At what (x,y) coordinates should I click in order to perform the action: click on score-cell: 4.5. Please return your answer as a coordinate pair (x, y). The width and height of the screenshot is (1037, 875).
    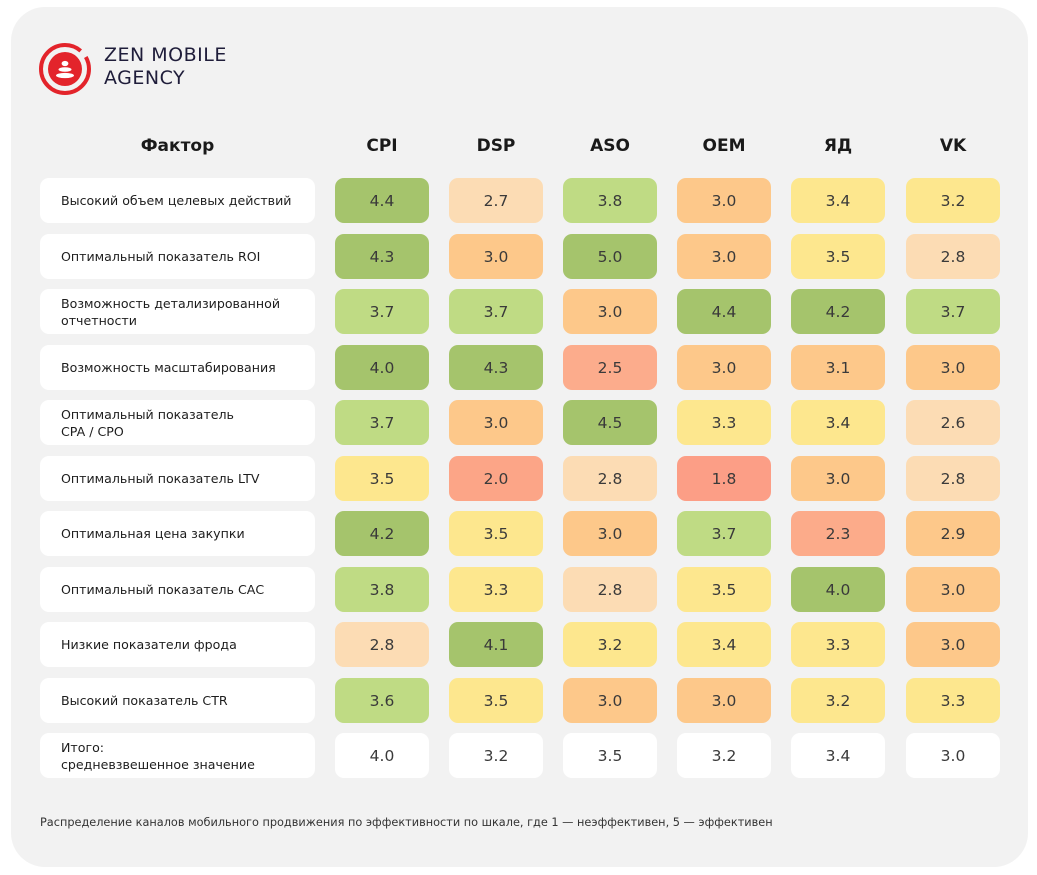
    Looking at the image, I should click on (610, 422).